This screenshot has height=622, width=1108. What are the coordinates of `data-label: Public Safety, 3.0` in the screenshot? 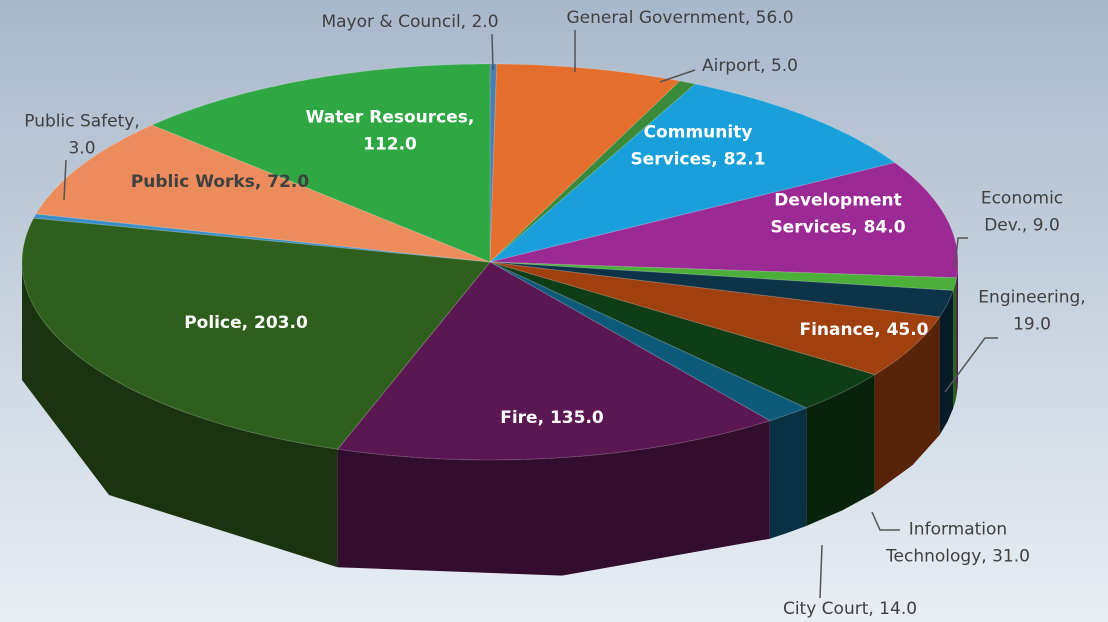 It's located at (82, 135).